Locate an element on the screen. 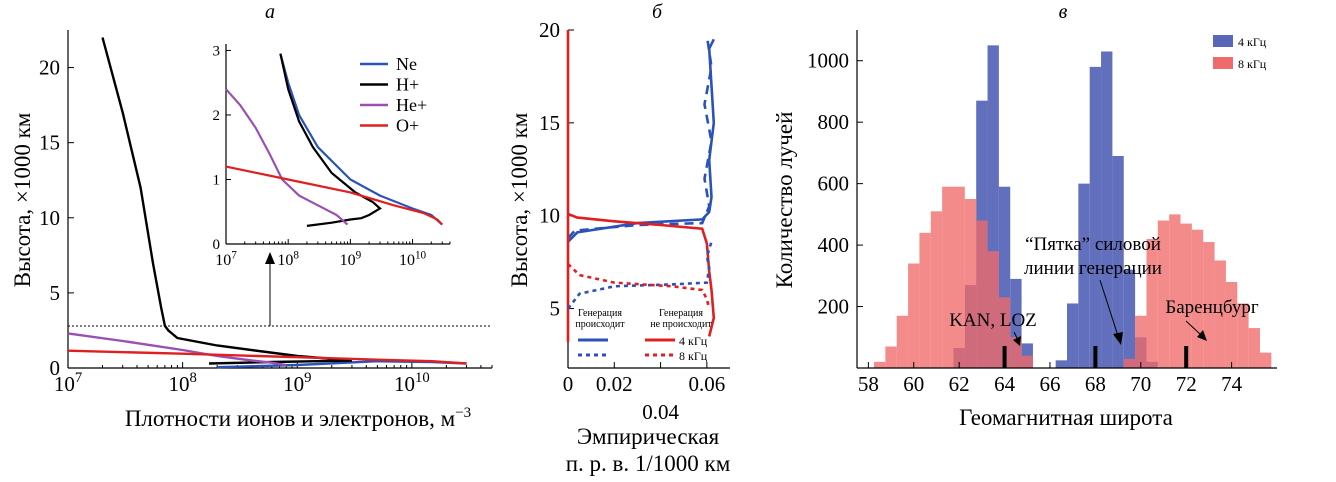 Image resolution: width=1336 pixels, height=482 pixels. panel-c-marker-label: KAN, LOZ is located at coordinates (993, 320).